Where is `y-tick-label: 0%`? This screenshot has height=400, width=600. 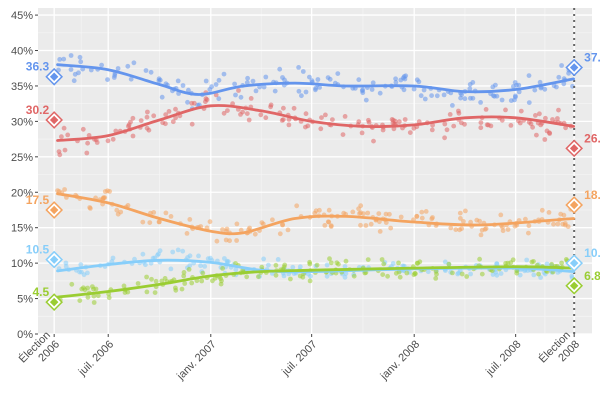 y-tick-label: 0% is located at coordinates (25, 335).